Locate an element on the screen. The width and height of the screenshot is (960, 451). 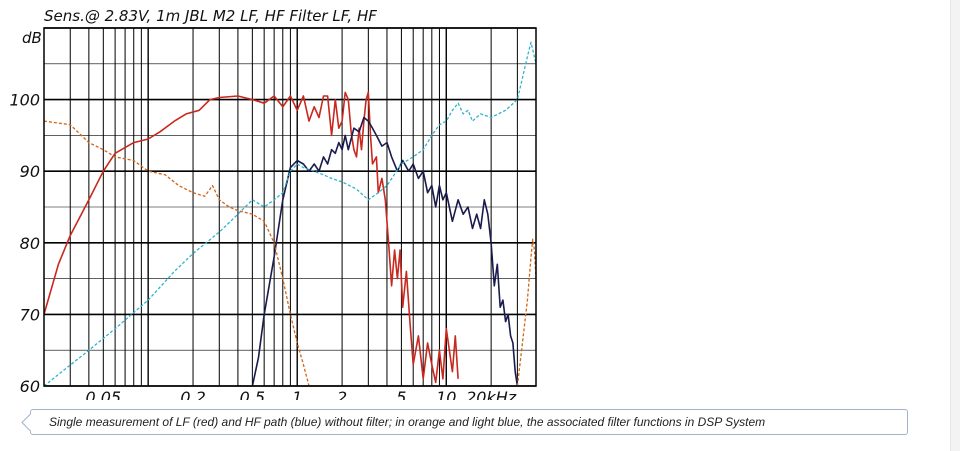
caption-pointer is located at coordinates (30, 422).